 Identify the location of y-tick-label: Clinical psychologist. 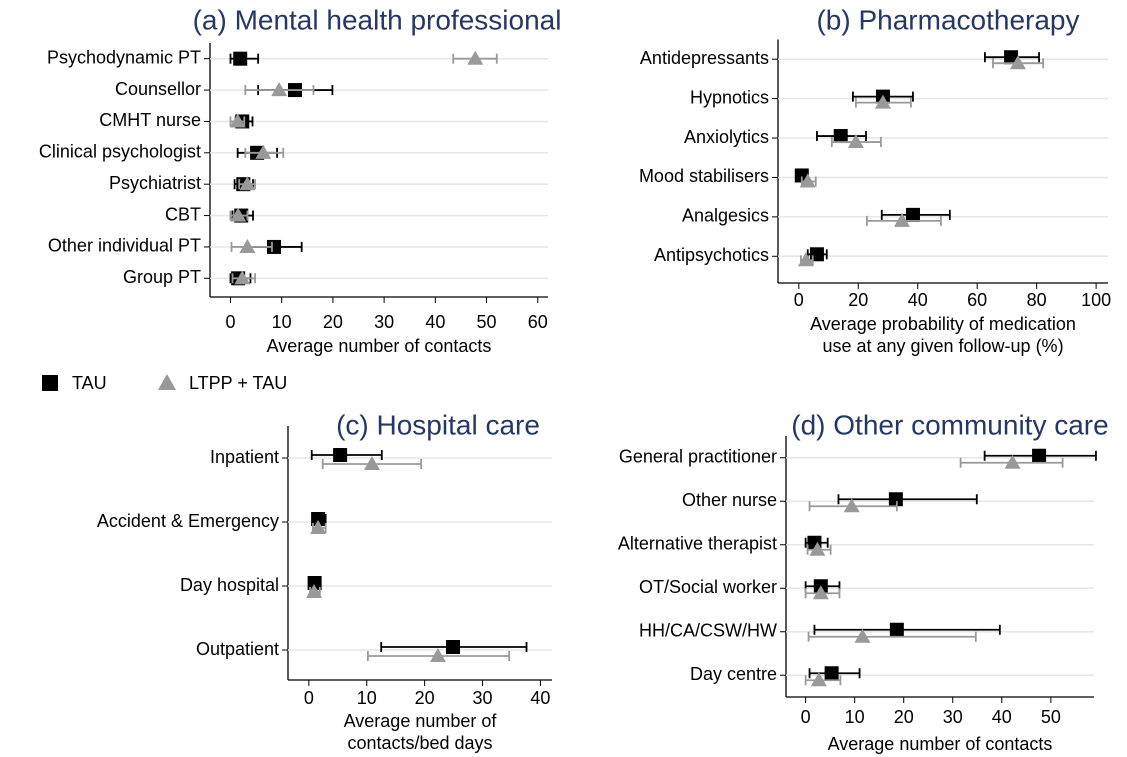
(120, 152).